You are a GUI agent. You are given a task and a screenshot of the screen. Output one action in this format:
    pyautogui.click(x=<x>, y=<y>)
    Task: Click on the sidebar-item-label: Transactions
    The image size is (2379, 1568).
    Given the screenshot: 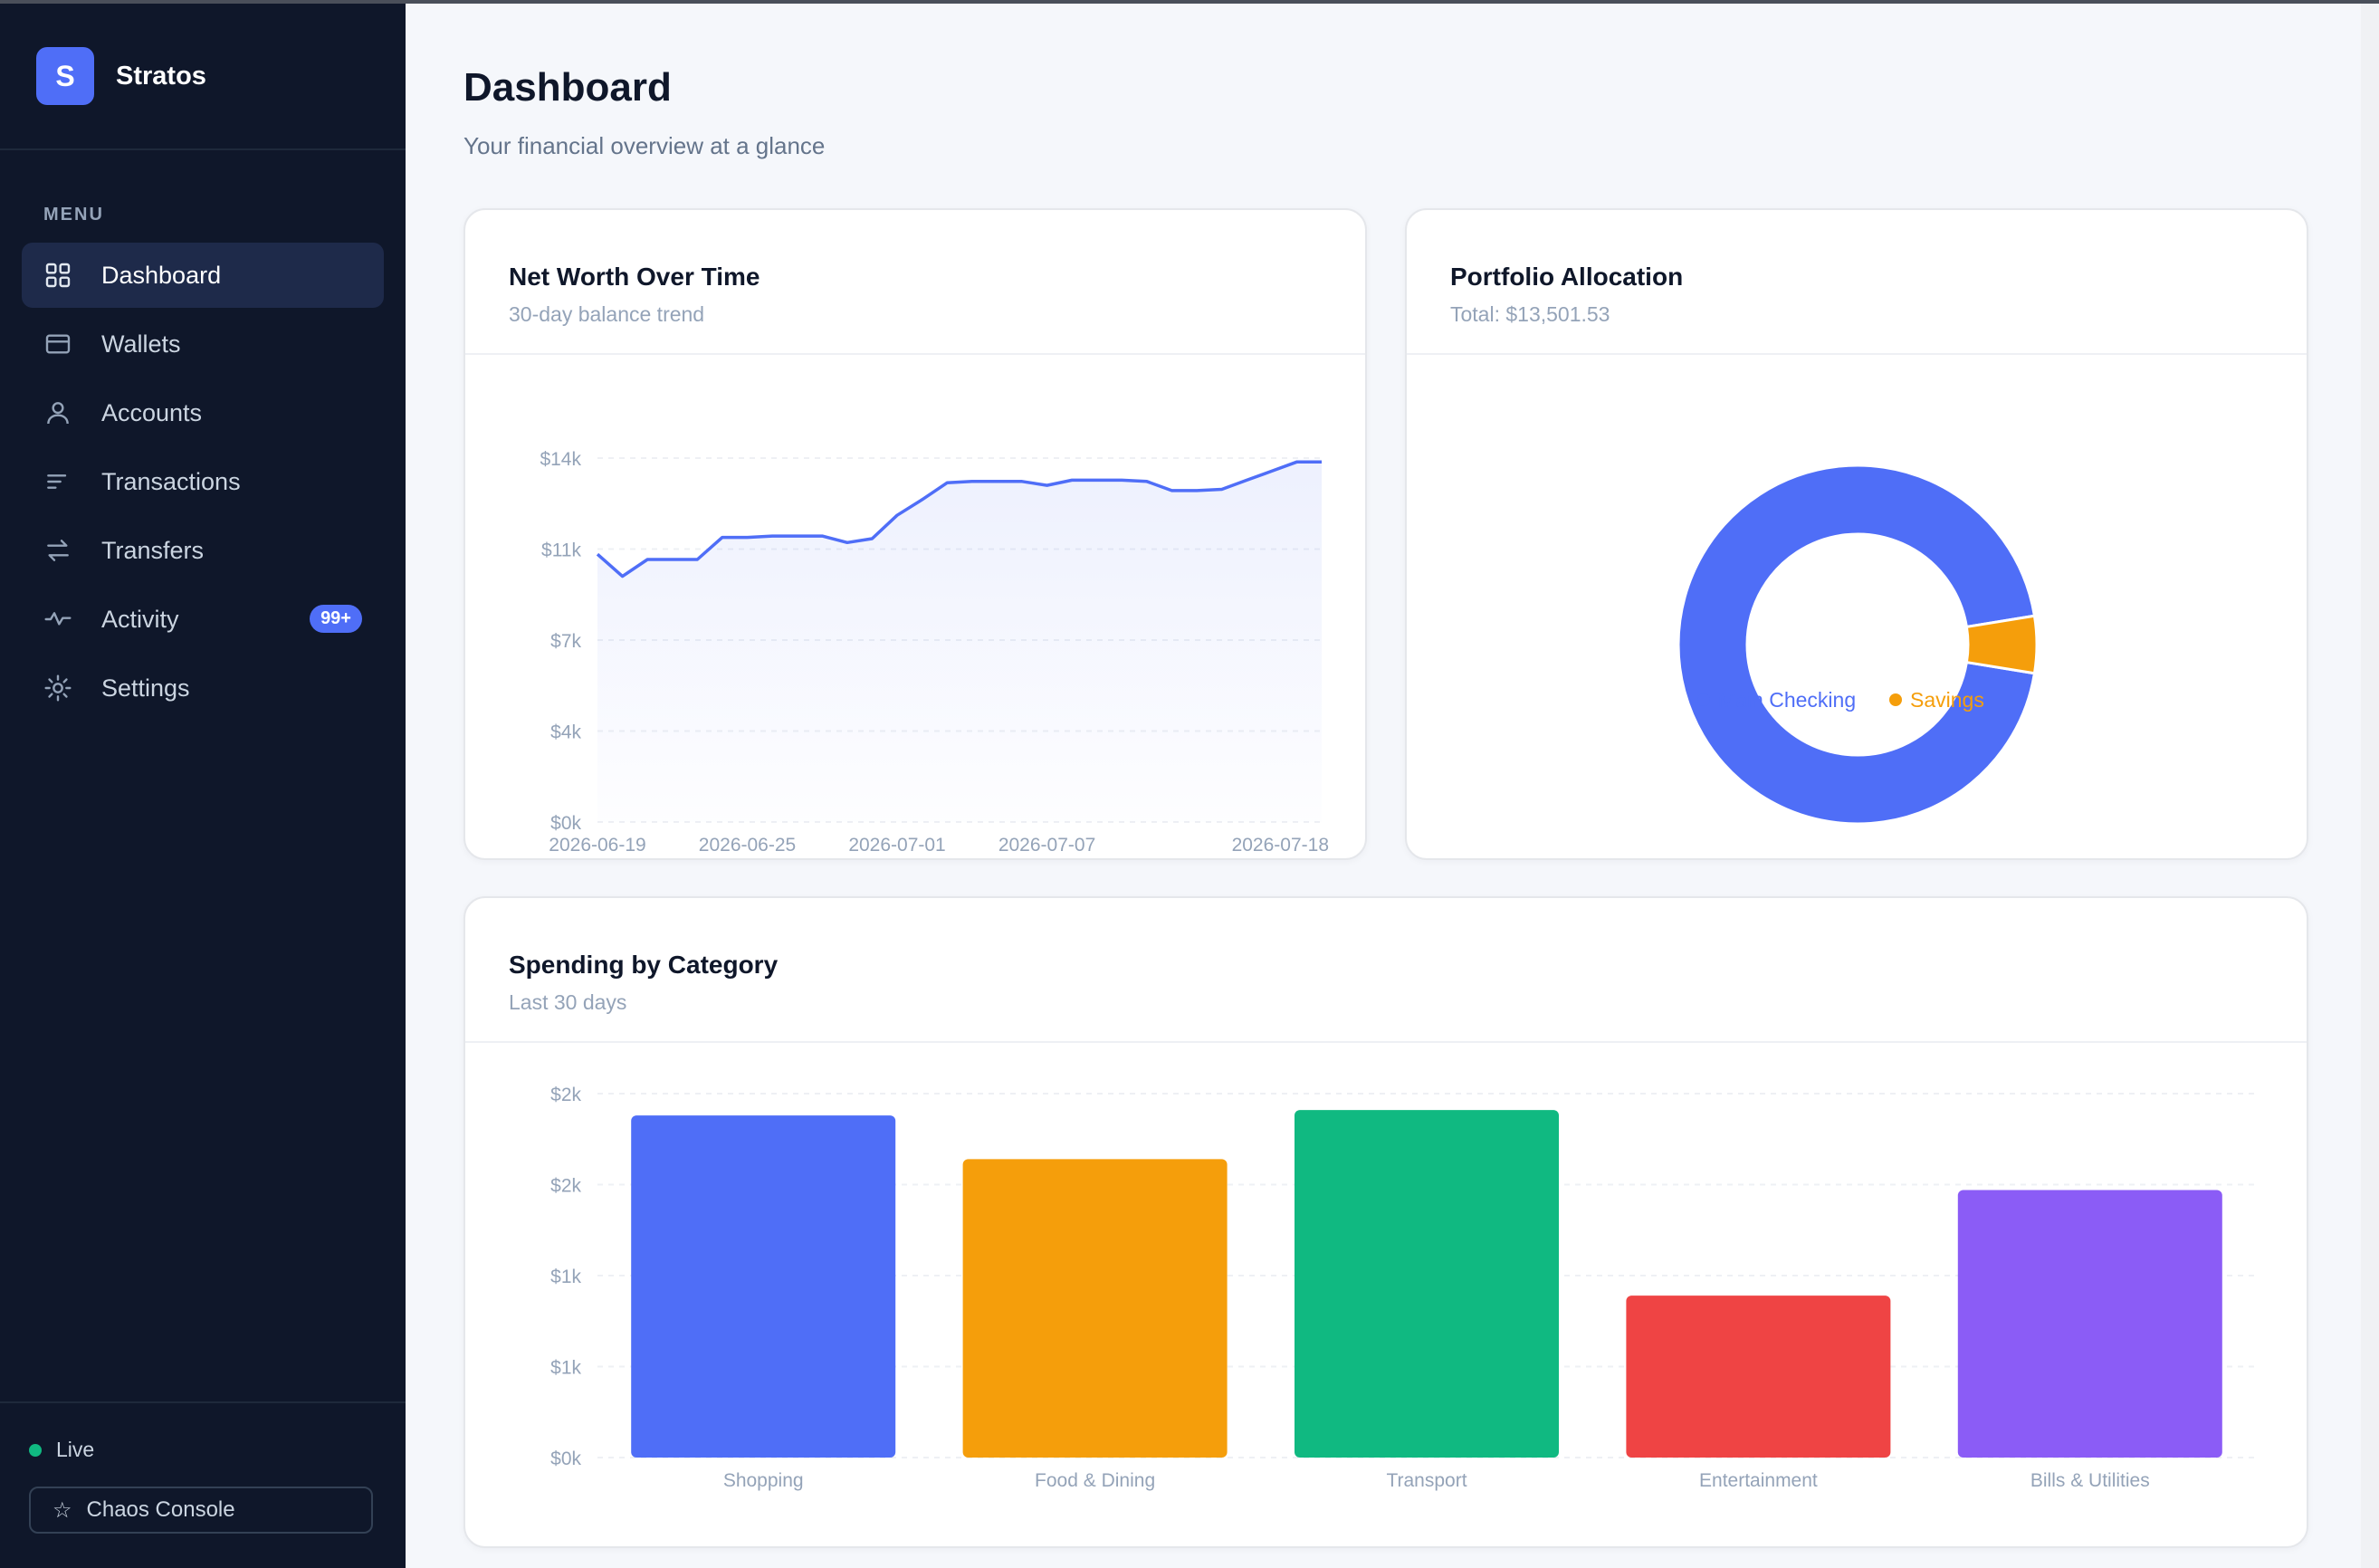 What is the action you would take?
    pyautogui.click(x=171, y=481)
    